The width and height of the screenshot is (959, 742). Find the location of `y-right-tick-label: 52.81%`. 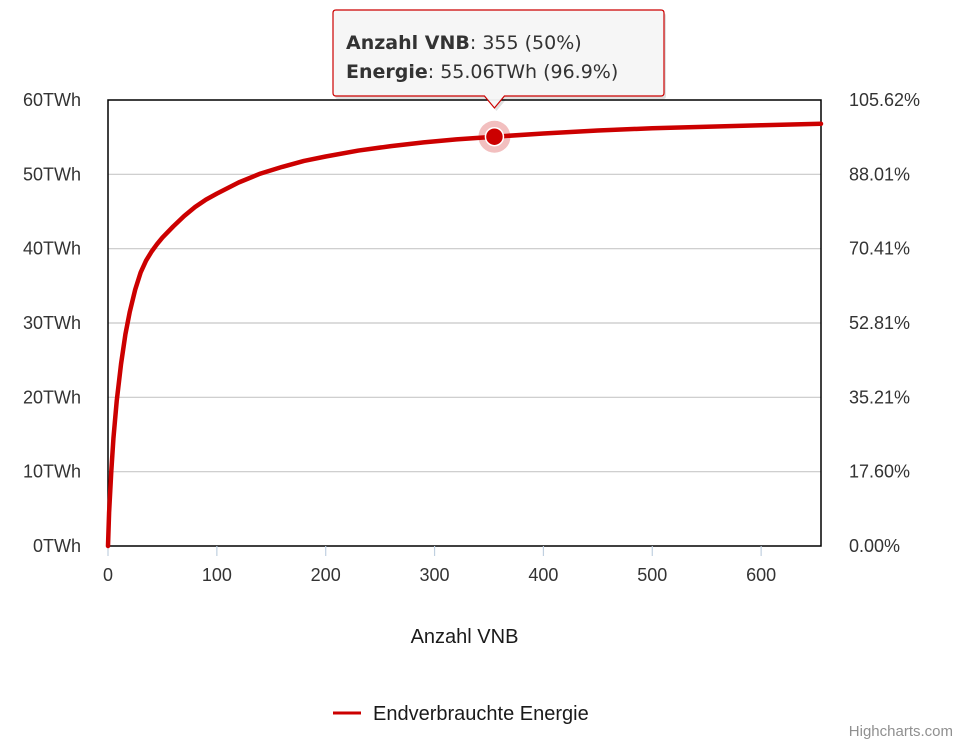

y-right-tick-label: 52.81% is located at coordinates (879, 323).